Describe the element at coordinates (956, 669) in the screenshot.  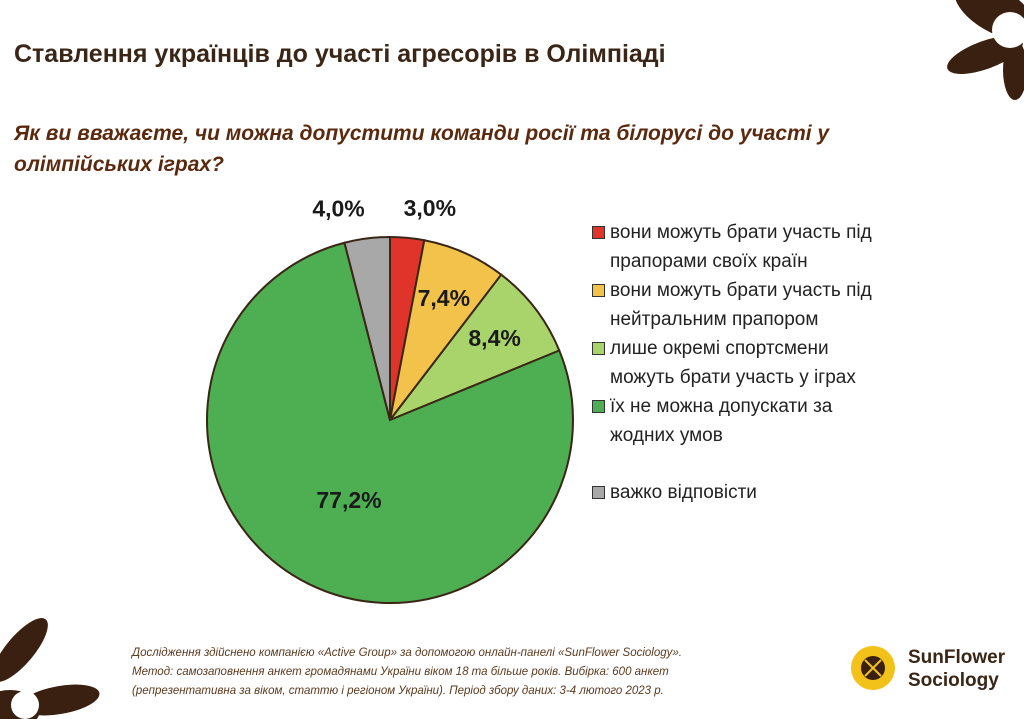
I see `logo: SunFlower Sociology` at that location.